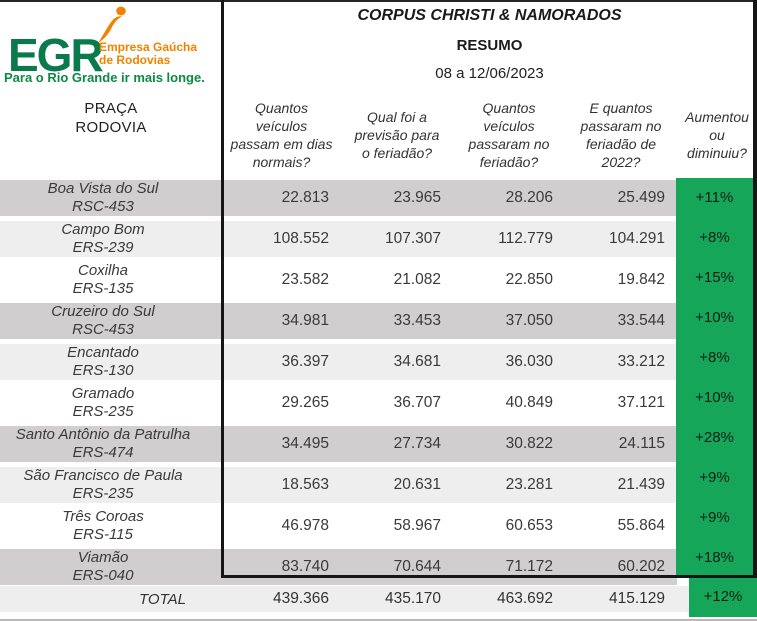  What do you see at coordinates (103, 270) in the screenshot?
I see `toll-plaza-name: Coxilha` at bounding box center [103, 270].